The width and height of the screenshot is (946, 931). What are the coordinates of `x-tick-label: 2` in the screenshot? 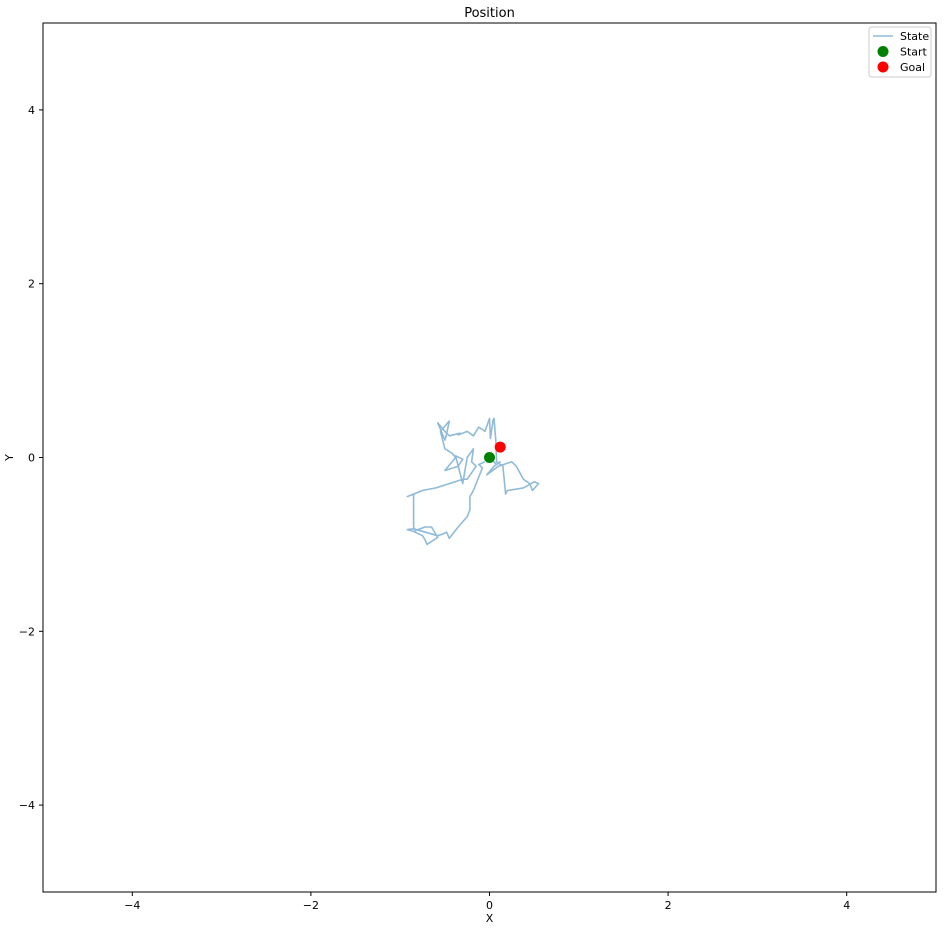 It's located at (668, 905).